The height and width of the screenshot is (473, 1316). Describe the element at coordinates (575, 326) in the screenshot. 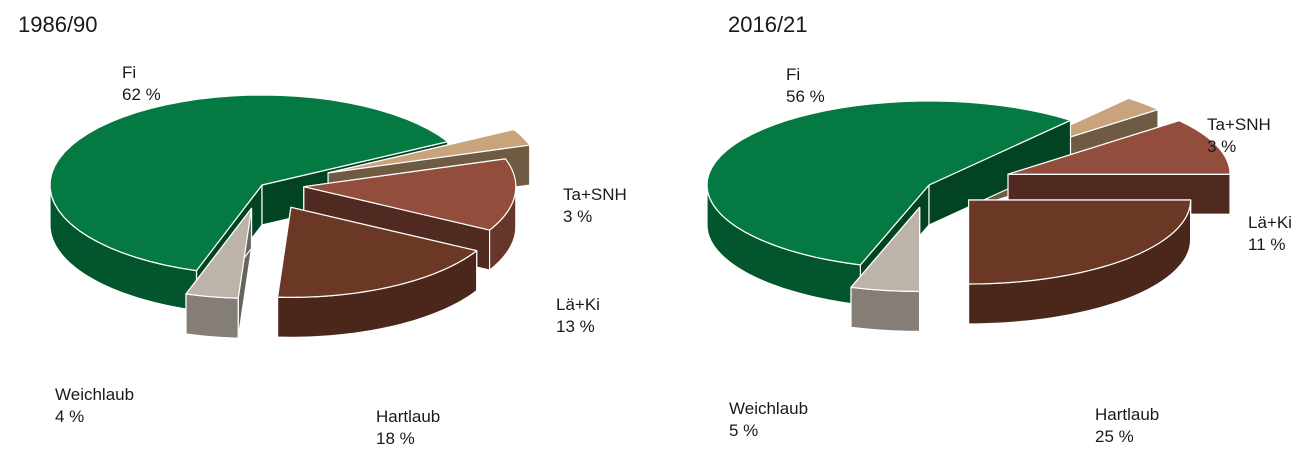

I see `slice-value-l-ki: 13 %` at that location.